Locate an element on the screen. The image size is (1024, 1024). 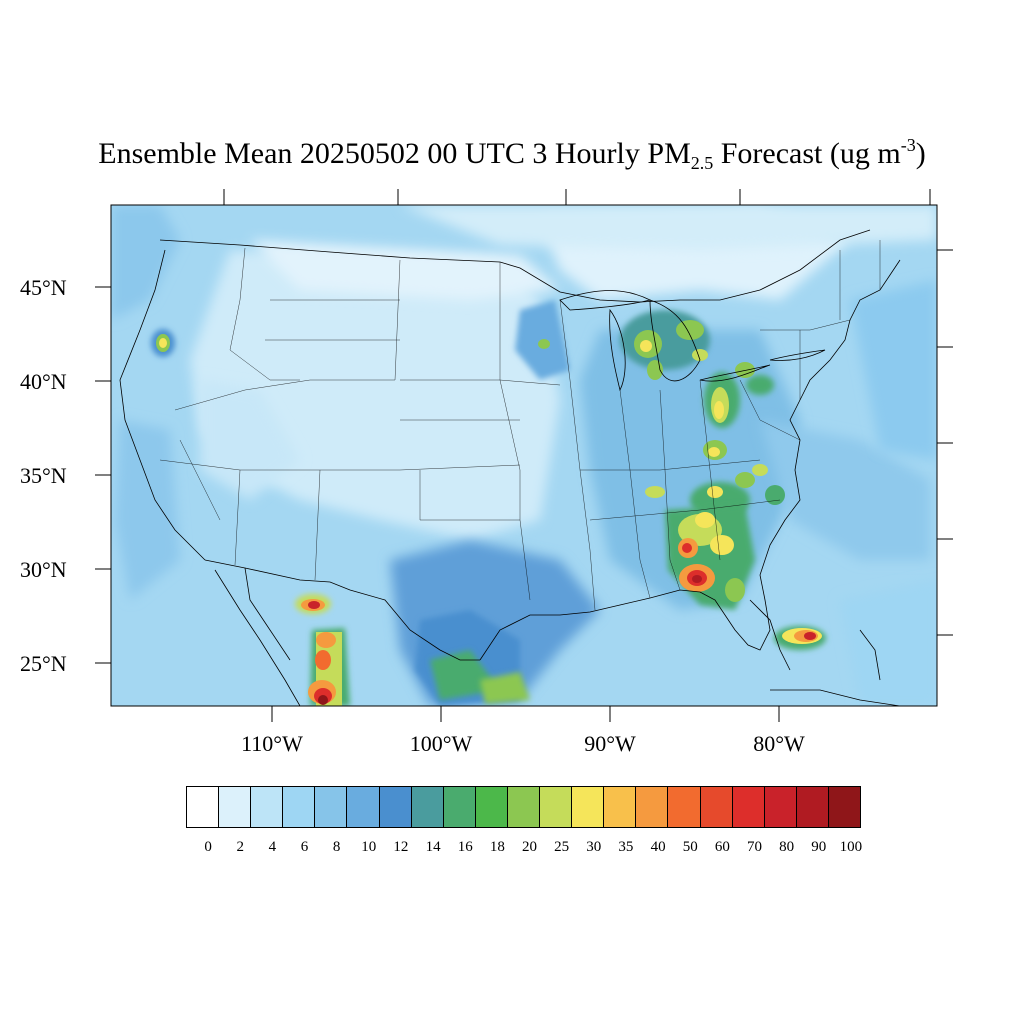
lat-label-40: 40°N is located at coordinates (43, 381).